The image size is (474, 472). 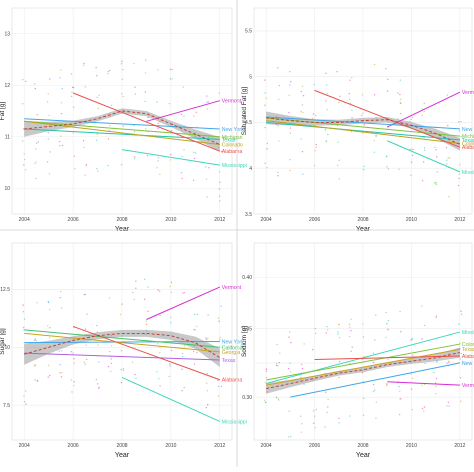 I want to click on loess-confidence-band, so click(x=363, y=131).